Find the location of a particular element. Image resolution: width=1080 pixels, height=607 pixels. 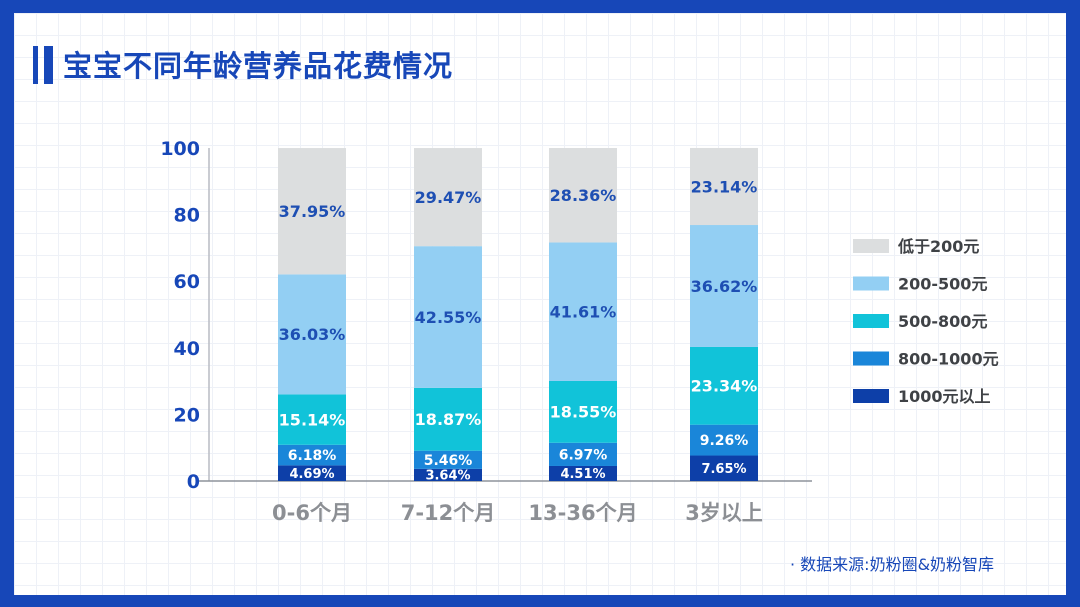

x-tick-label: 7-12个月 is located at coordinates (448, 513).